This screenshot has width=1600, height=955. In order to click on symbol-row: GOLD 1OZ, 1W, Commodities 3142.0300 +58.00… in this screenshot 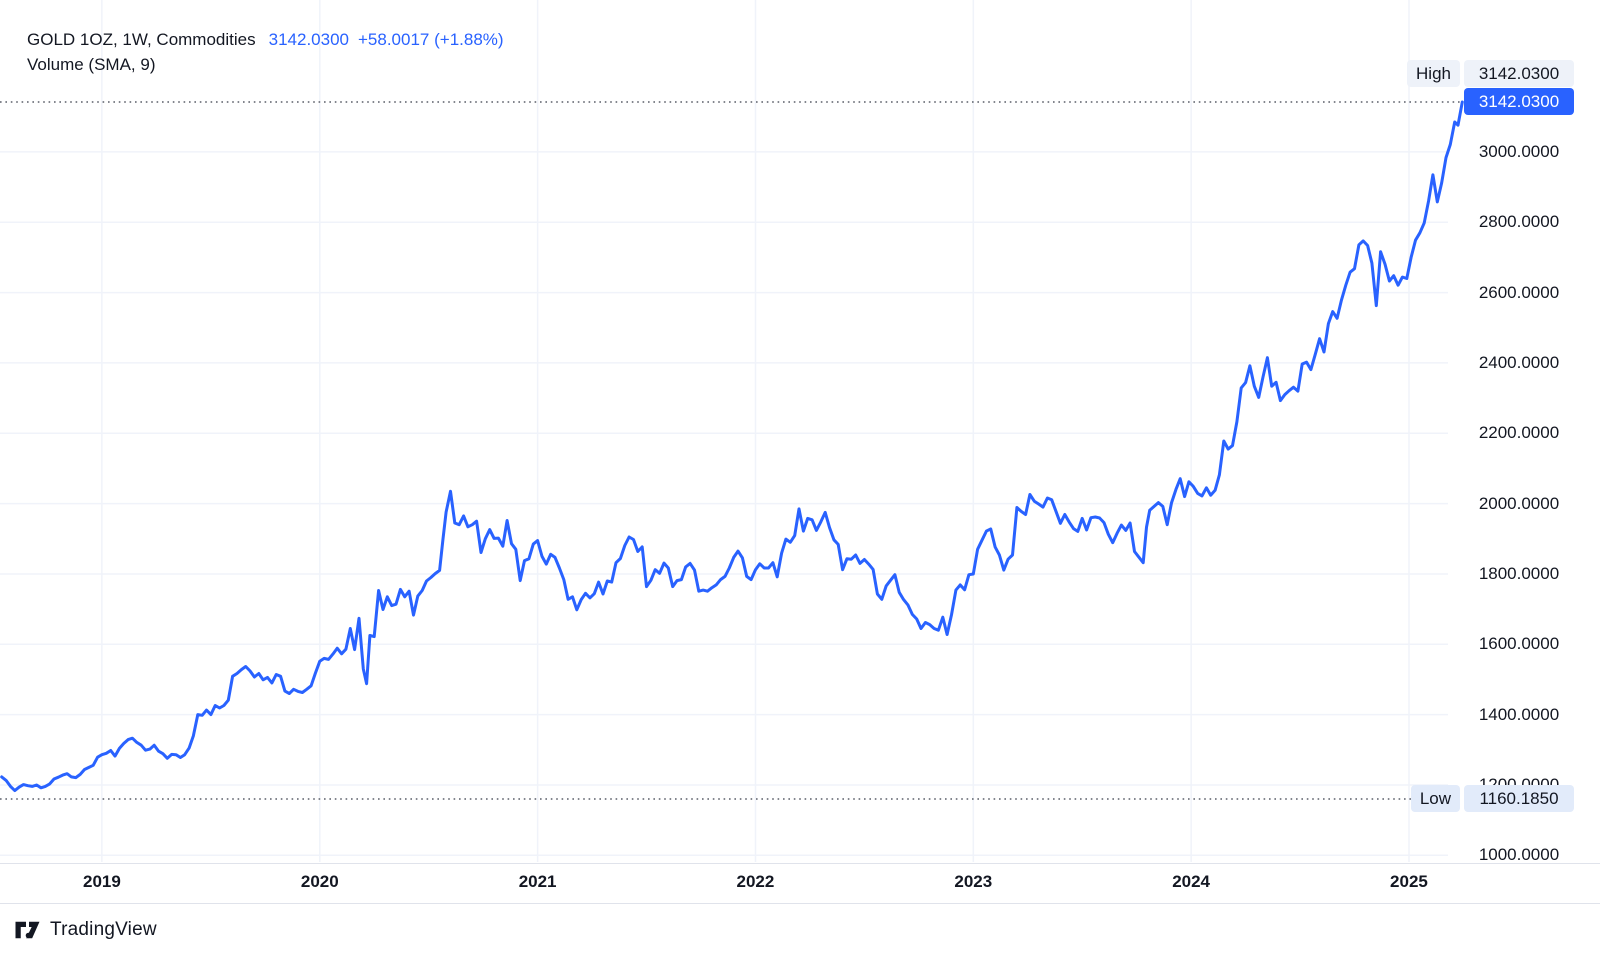, I will do `click(265, 39)`.